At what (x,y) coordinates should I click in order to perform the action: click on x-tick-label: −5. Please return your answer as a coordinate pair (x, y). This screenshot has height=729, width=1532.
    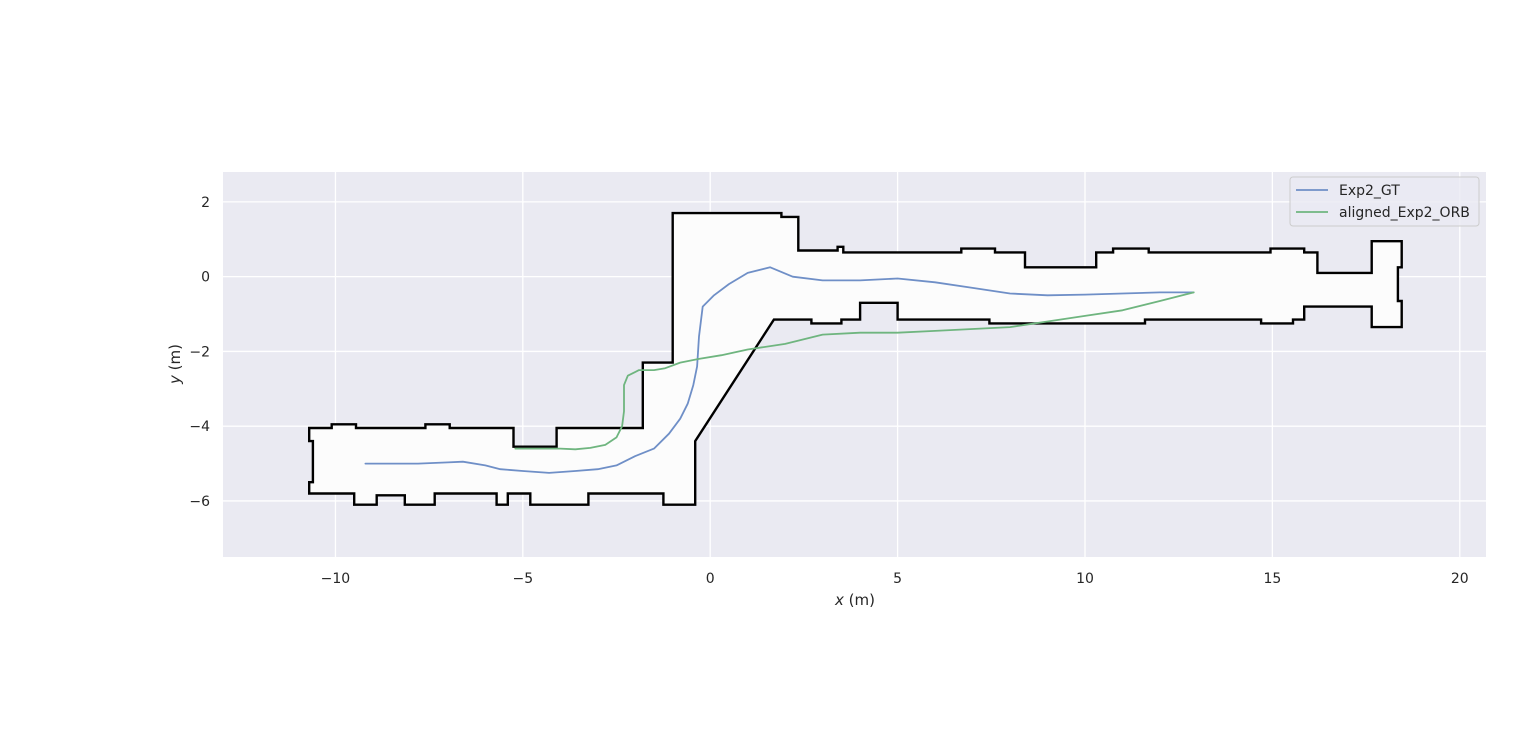
    Looking at the image, I should click on (523, 579).